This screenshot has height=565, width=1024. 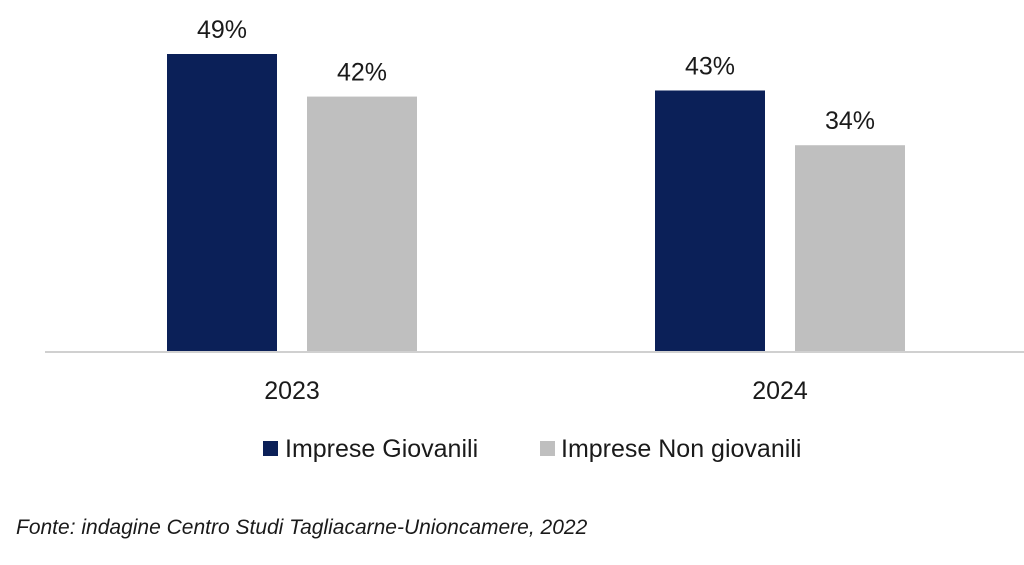 I want to click on legend-label-giovanili: Imprese Giovanili, so click(x=381, y=449).